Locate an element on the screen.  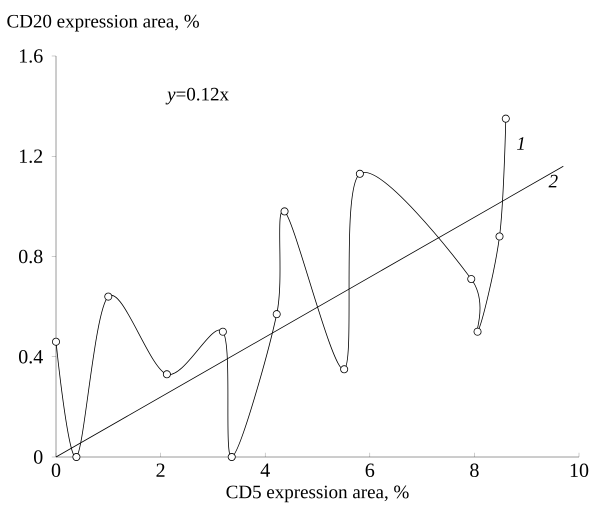
series-label: 1 is located at coordinates (520, 143).